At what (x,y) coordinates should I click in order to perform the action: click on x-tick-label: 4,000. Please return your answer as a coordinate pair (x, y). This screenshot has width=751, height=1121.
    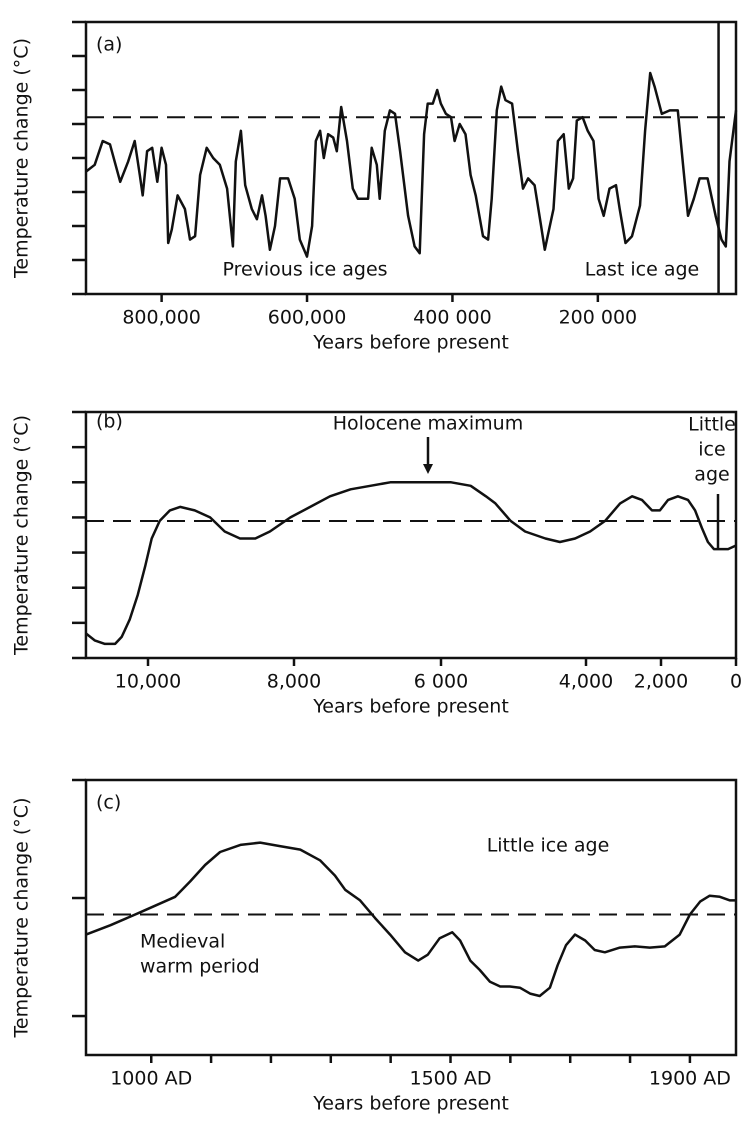
    Looking at the image, I should click on (586, 682).